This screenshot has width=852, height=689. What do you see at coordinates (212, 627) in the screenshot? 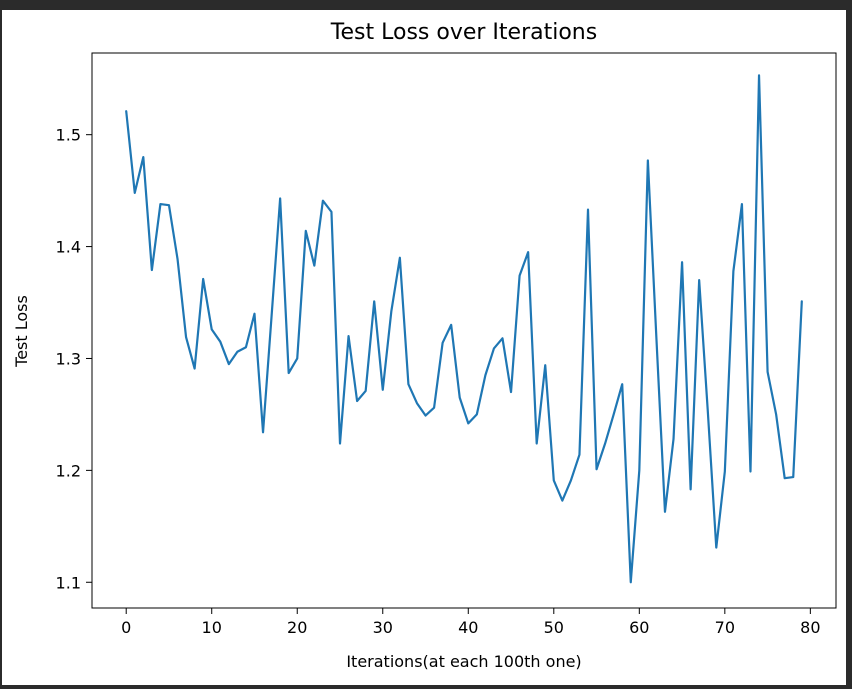
I see `x-tick-label: 10` at bounding box center [212, 627].